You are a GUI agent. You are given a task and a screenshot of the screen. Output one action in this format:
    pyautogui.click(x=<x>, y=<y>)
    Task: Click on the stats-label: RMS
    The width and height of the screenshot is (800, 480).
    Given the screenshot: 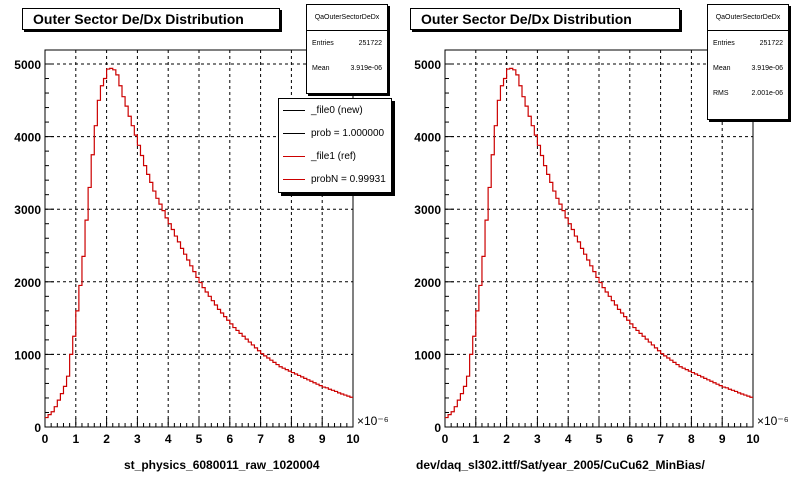 What is the action you would take?
    pyautogui.click(x=721, y=93)
    